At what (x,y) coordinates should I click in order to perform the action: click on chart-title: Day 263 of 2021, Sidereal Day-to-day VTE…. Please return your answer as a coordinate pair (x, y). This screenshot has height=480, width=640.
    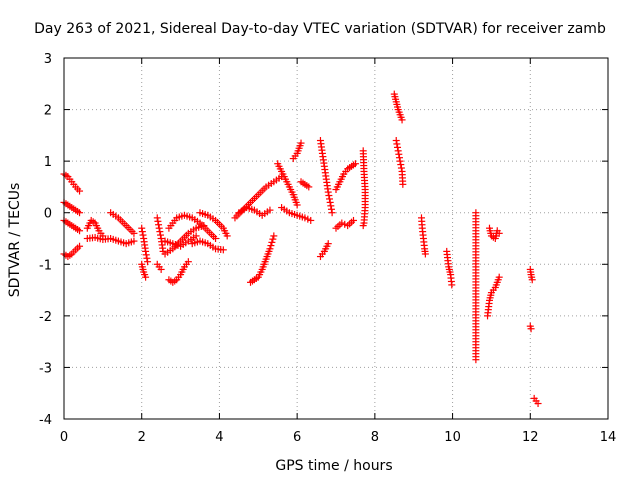
    Looking at the image, I should click on (320, 29).